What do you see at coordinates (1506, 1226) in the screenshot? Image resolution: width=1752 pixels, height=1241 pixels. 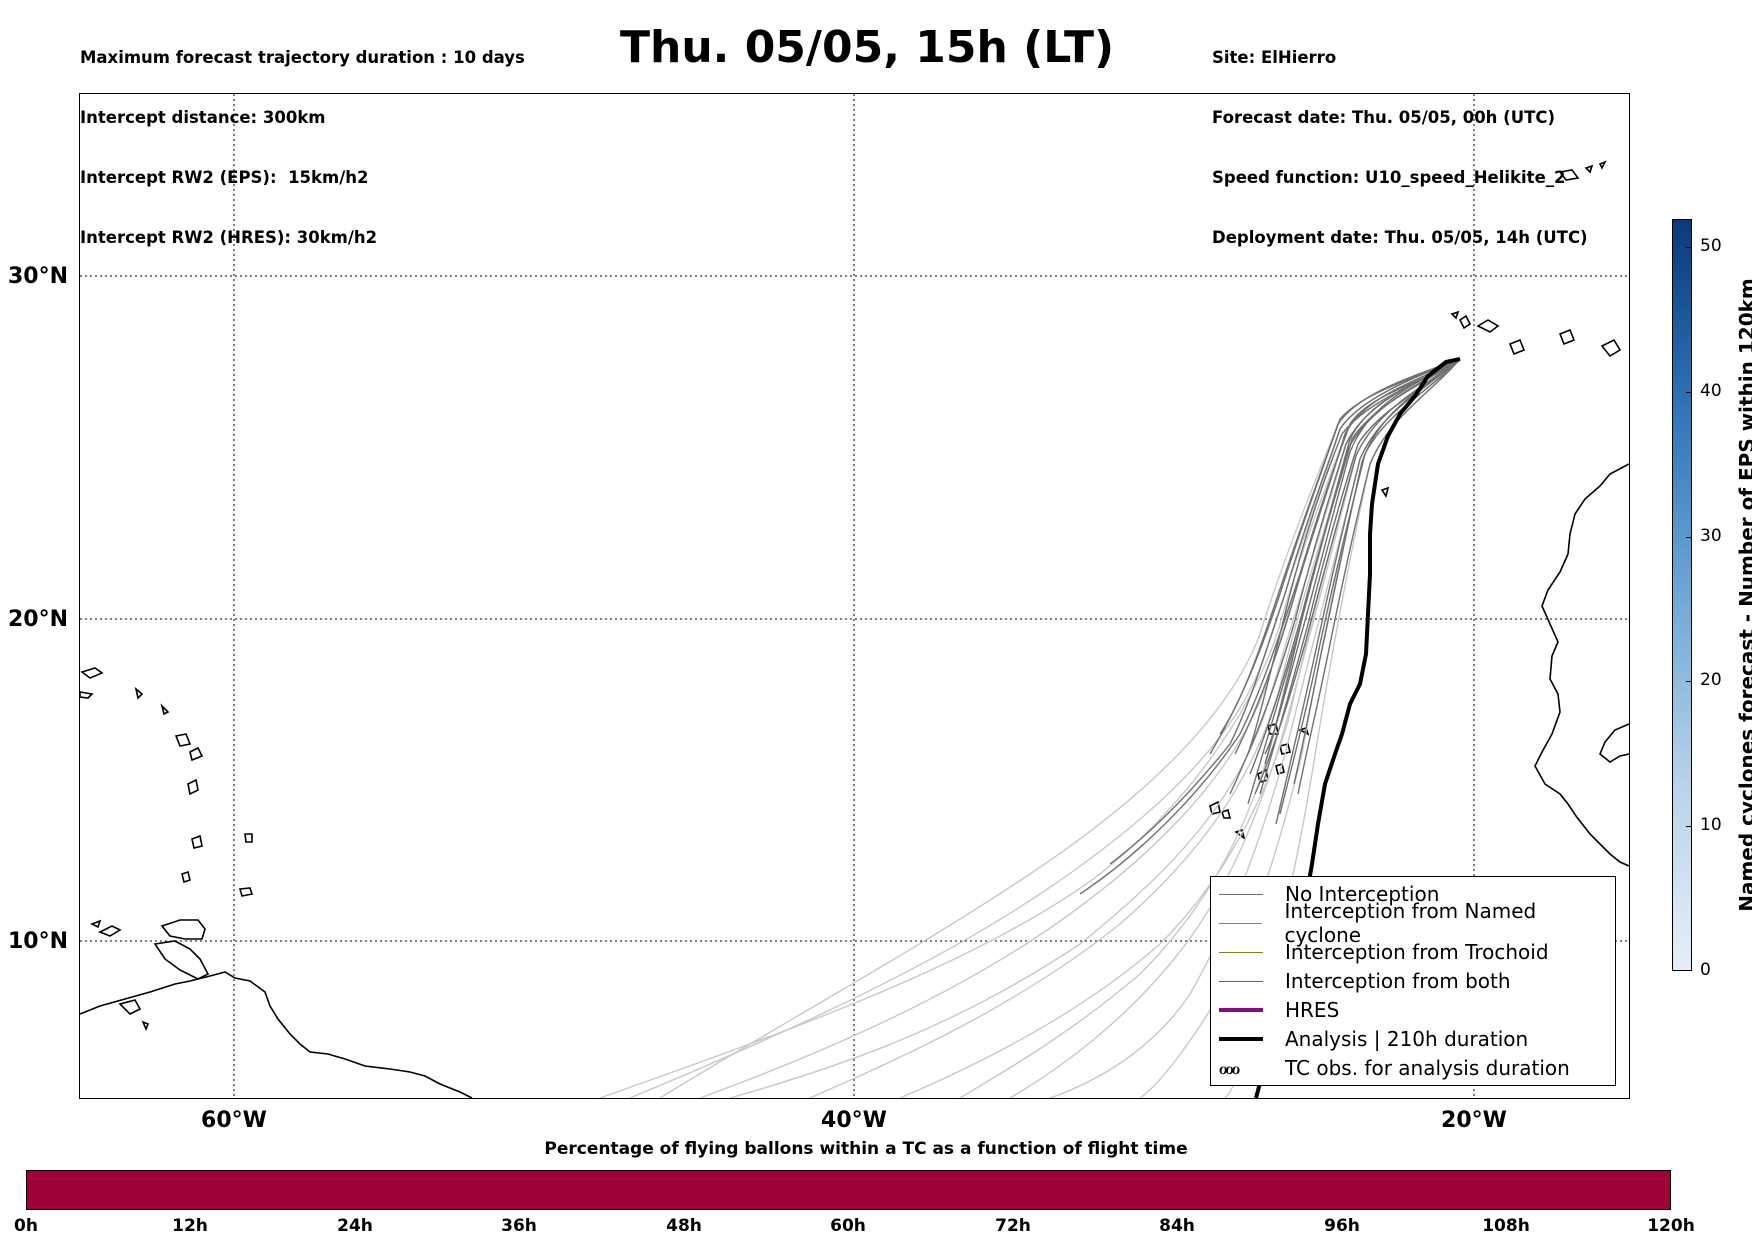 I see `flight-time-tick: 108h` at bounding box center [1506, 1226].